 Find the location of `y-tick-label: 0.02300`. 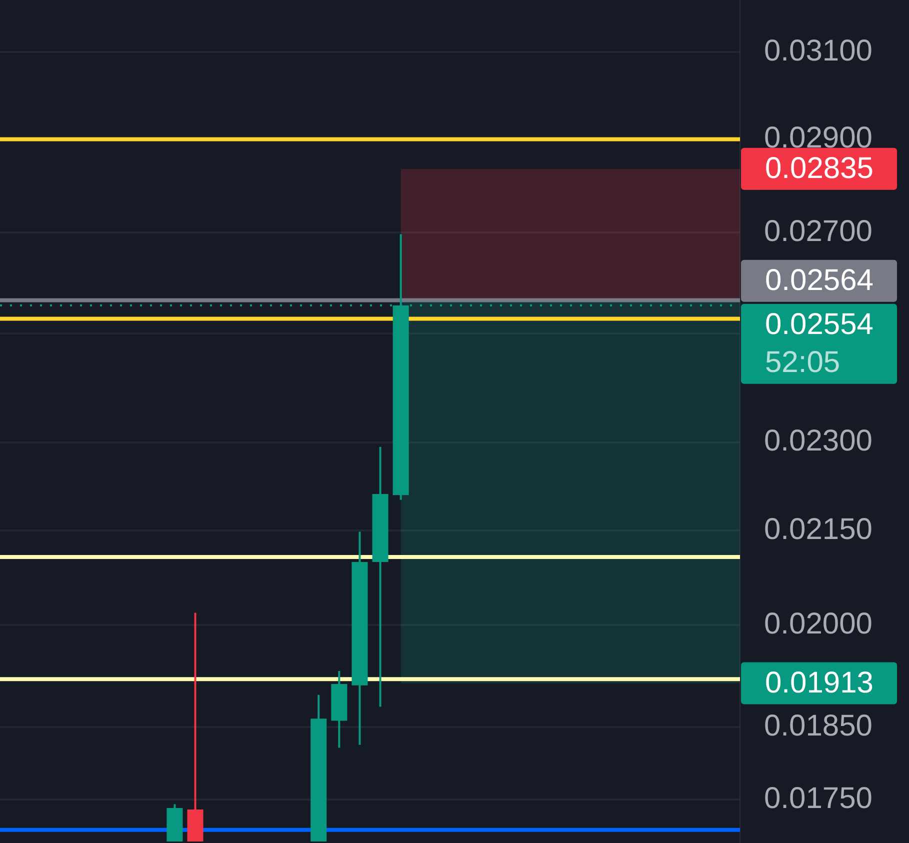

y-tick-label: 0.02300 is located at coordinates (818, 441).